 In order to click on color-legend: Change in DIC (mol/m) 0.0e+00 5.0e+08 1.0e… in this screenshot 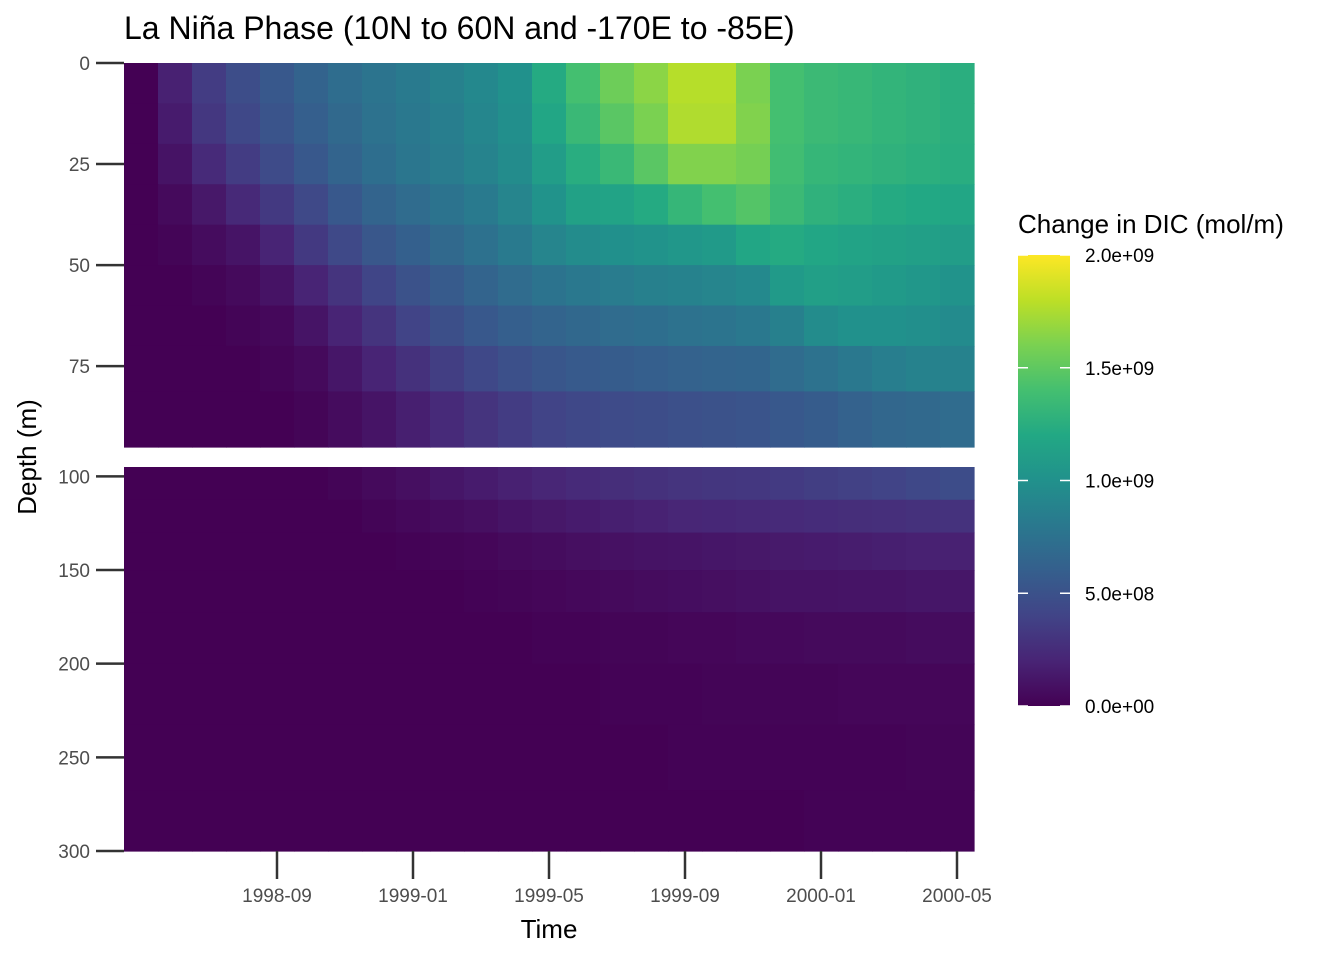, I will do `click(1151, 463)`.